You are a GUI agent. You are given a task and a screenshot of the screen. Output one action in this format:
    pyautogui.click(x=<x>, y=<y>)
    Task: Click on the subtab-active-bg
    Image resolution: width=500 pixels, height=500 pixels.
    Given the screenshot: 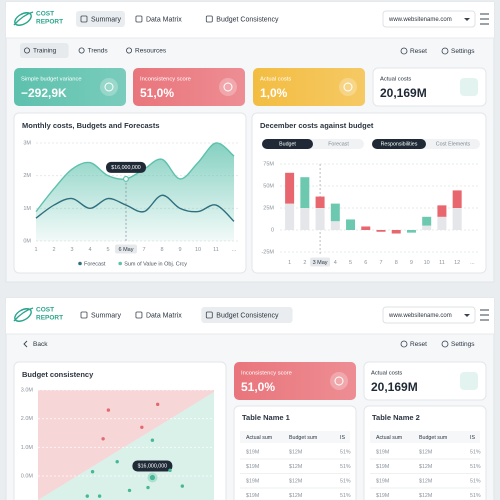 What is the action you would take?
    pyautogui.click(x=44, y=50)
    